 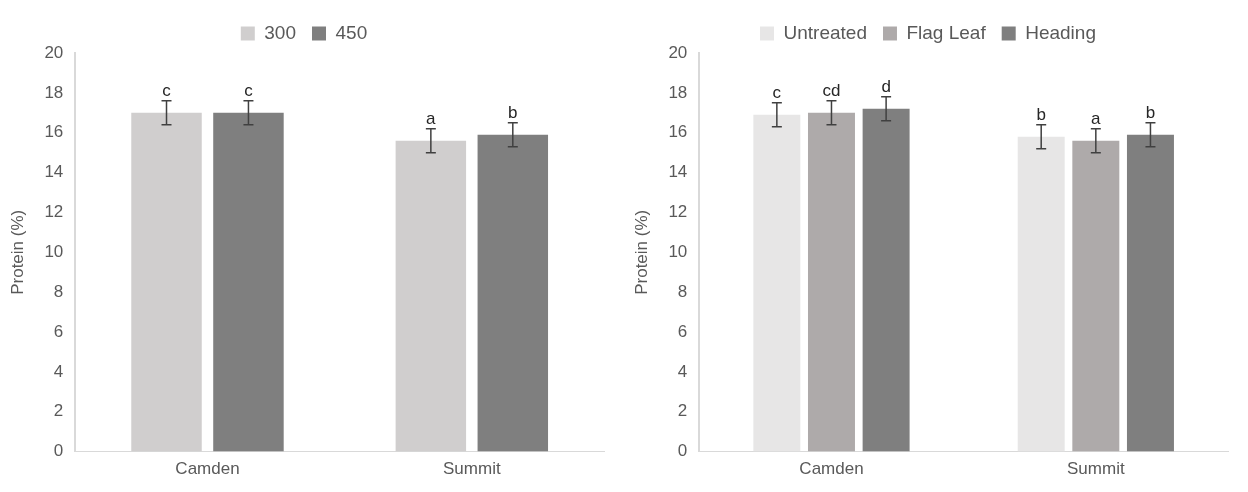 I want to click on data-label: cd, so click(x=831, y=91).